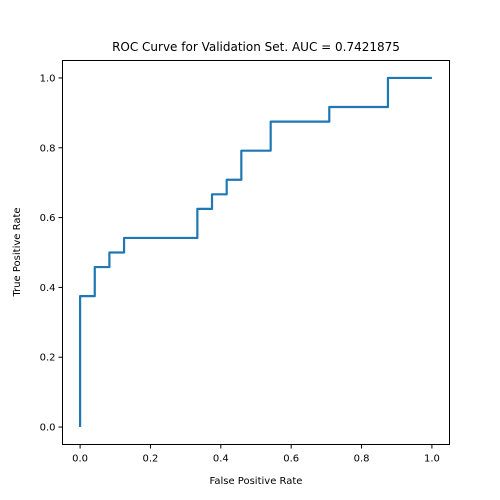 This screenshot has height=500, width=500. Describe the element at coordinates (80, 459) in the screenshot. I see `x-tick-label: 0.0` at that location.